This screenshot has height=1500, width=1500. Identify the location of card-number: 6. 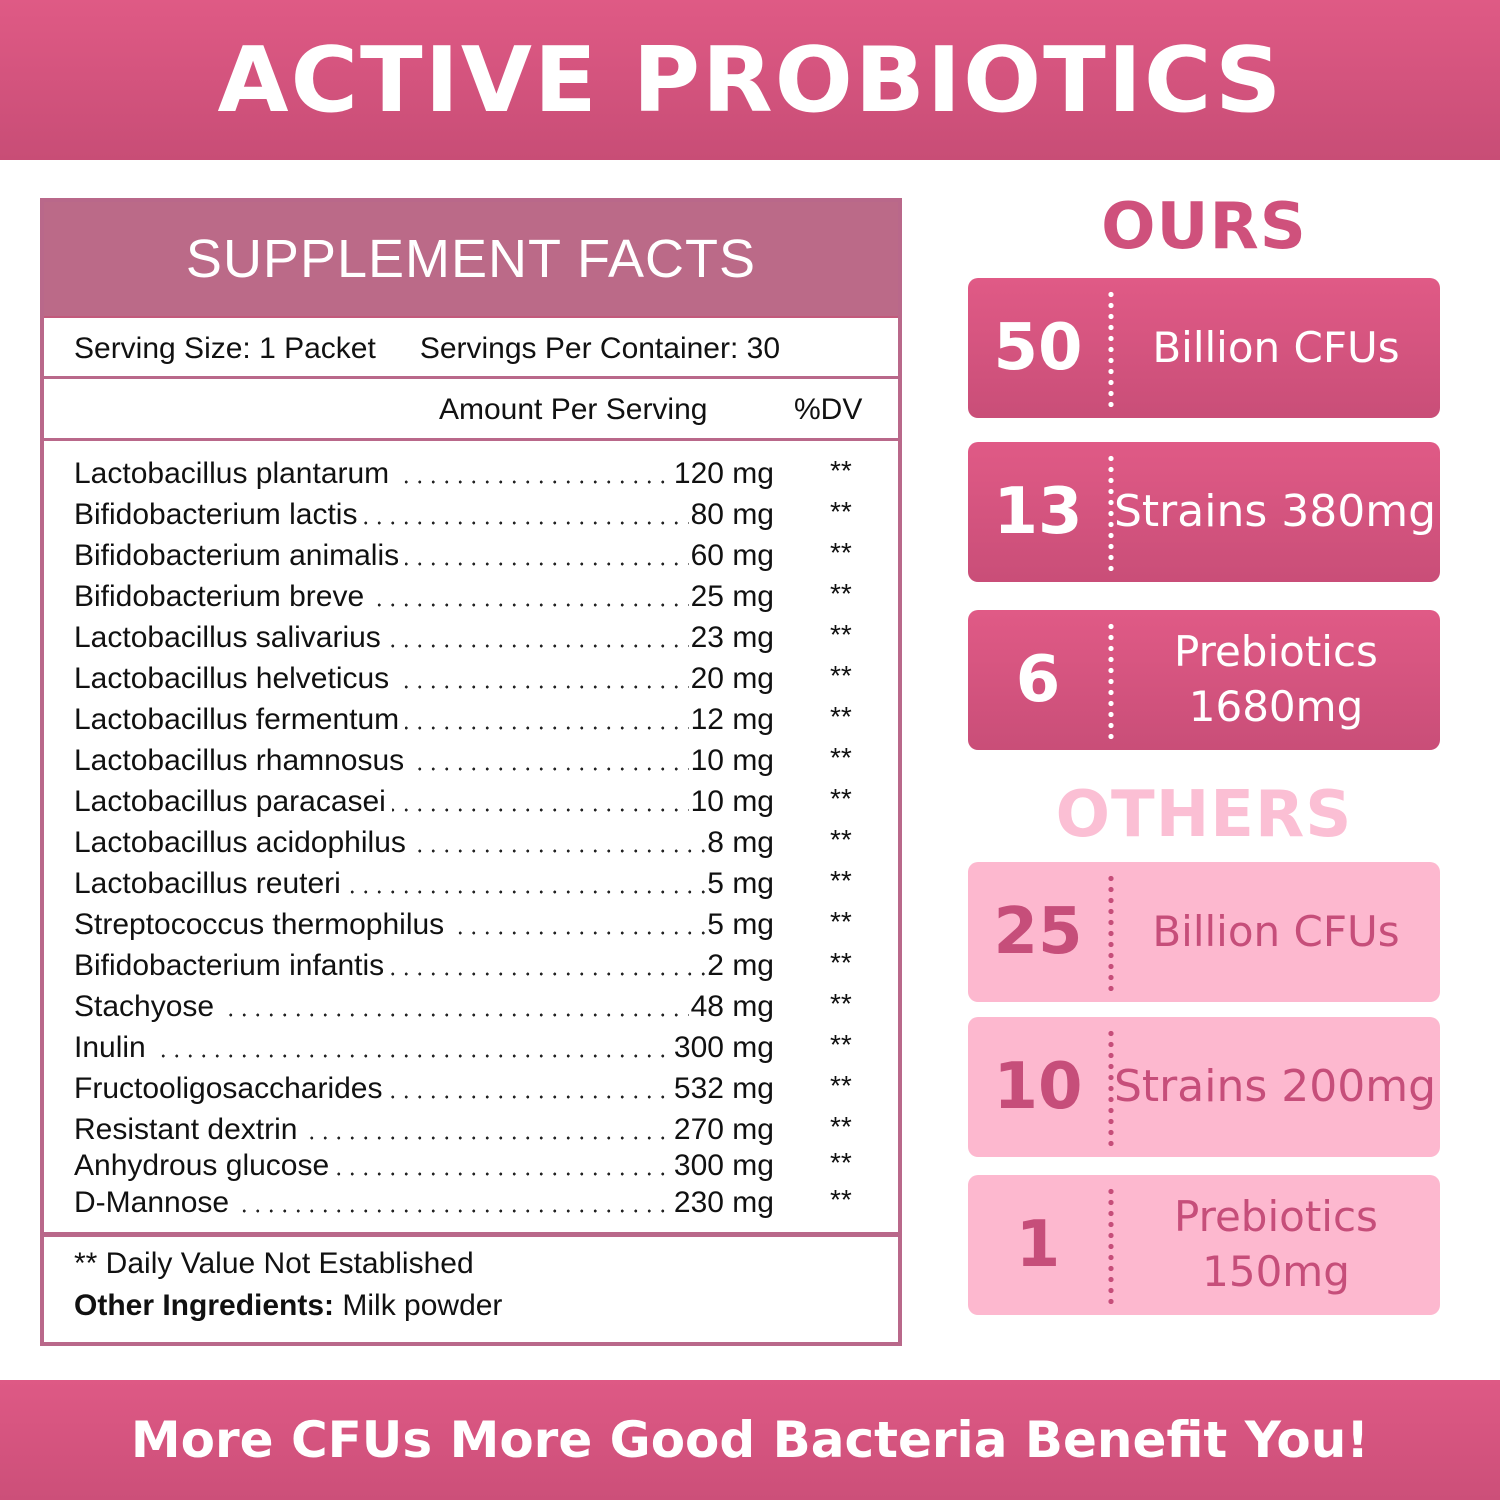
(1038, 680).